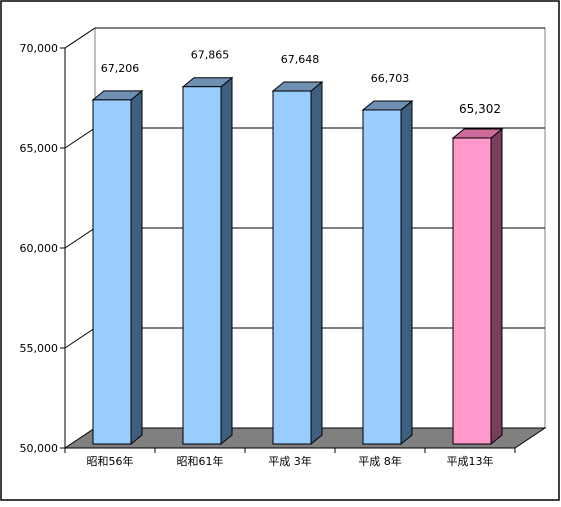 This screenshot has width=561, height=507. What do you see at coordinates (39, 48) in the screenshot?
I see `y-tick-label: 70,000` at bounding box center [39, 48].